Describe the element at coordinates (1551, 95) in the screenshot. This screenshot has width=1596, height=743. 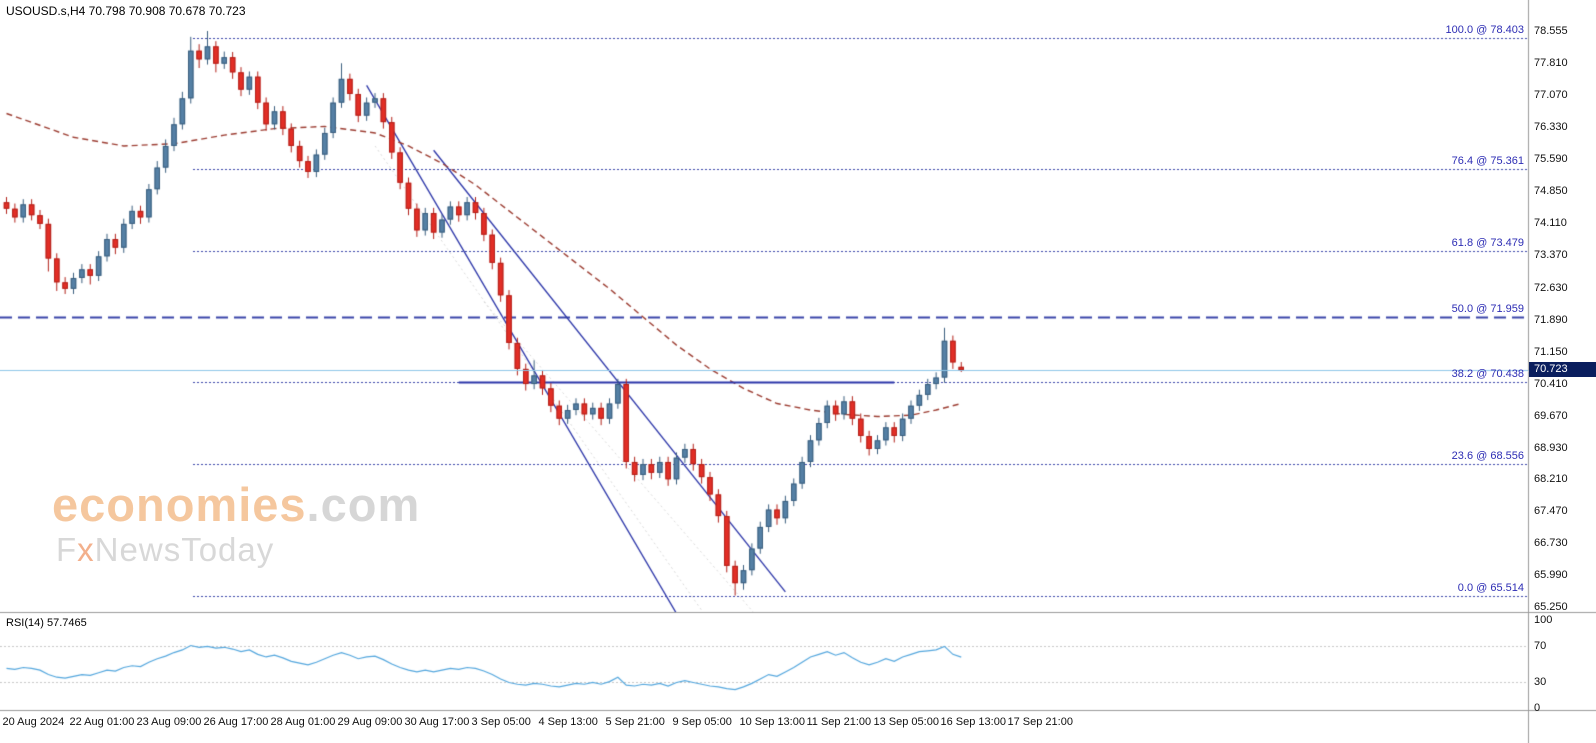
I see `price-axis-label: 77.070` at that location.